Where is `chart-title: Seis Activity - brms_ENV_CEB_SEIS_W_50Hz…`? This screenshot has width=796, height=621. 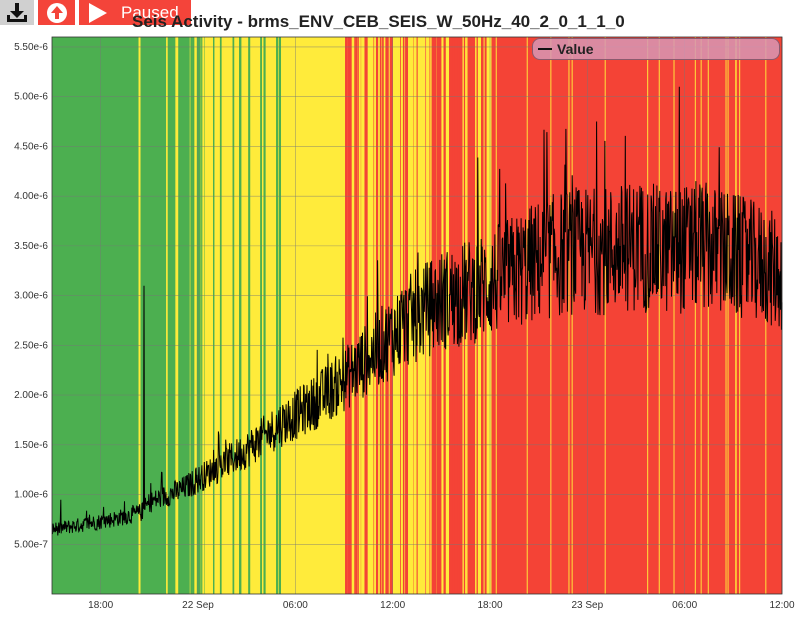 chart-title: Seis Activity - brms_ENV_CEB_SEIS_W_50Hz… is located at coordinates (378, 21).